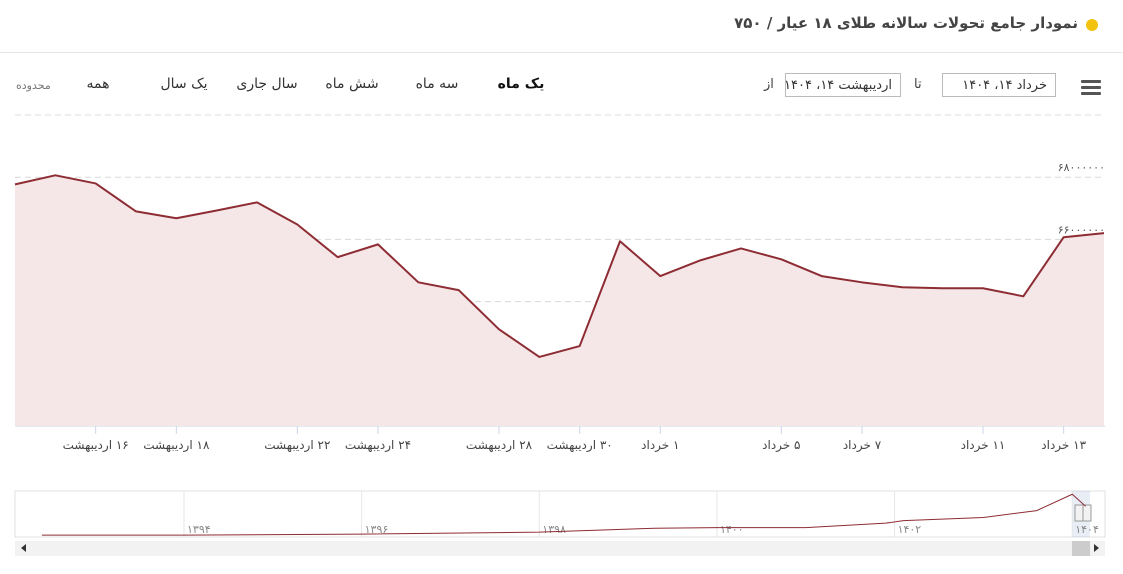 The image size is (1123, 574). What do you see at coordinates (199, 529) in the screenshot?
I see `navigator-tick-label: ۱۳۹۴` at bounding box center [199, 529].